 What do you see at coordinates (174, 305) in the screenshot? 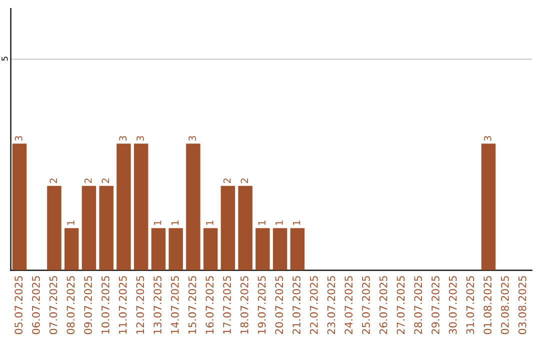
I see `x-tick-label: 14.07.2025` at bounding box center [174, 305].